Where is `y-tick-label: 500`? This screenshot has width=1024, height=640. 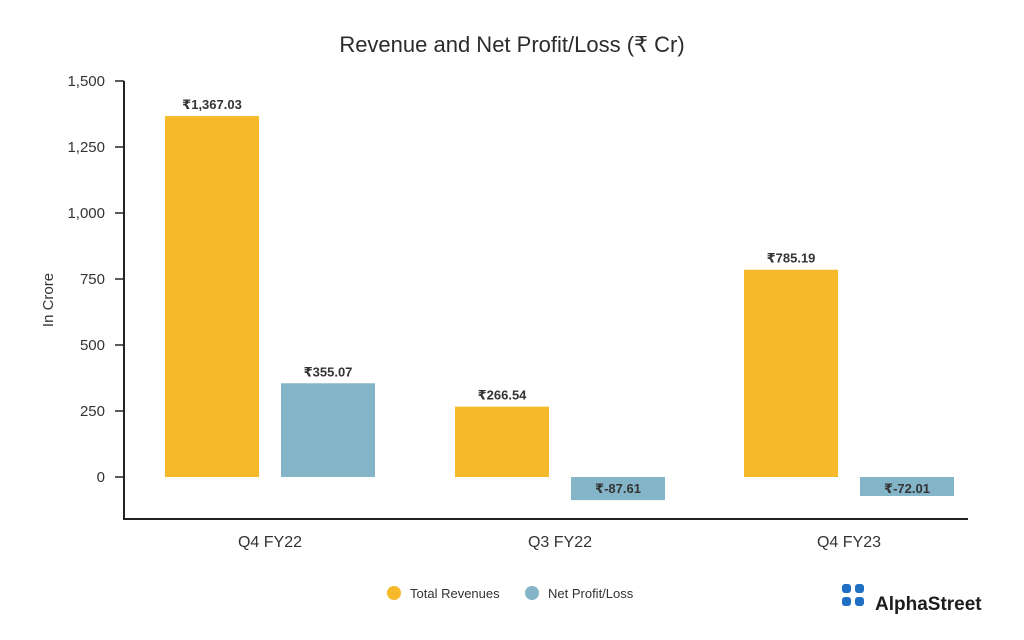 y-tick-label: 500 is located at coordinates (92, 345).